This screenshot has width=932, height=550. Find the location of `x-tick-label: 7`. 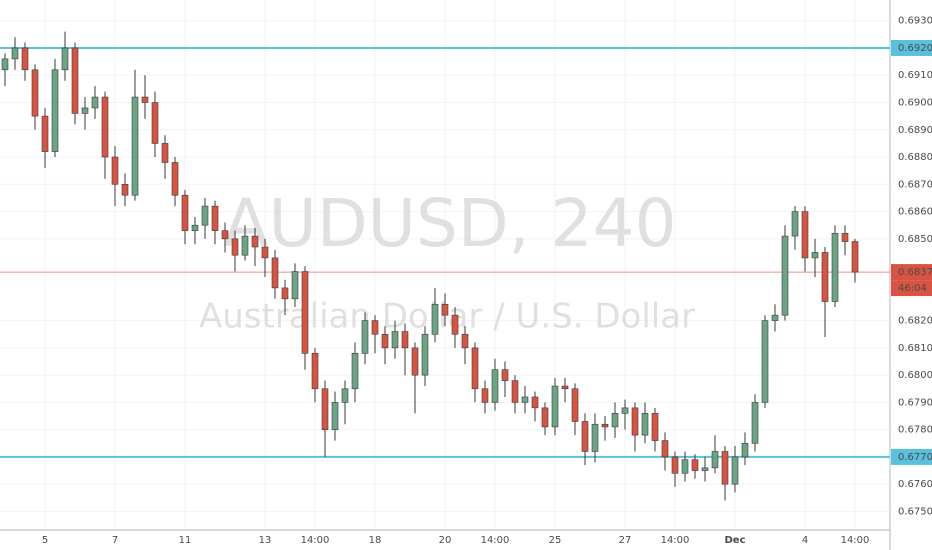

x-tick-label: 7 is located at coordinates (115, 540).